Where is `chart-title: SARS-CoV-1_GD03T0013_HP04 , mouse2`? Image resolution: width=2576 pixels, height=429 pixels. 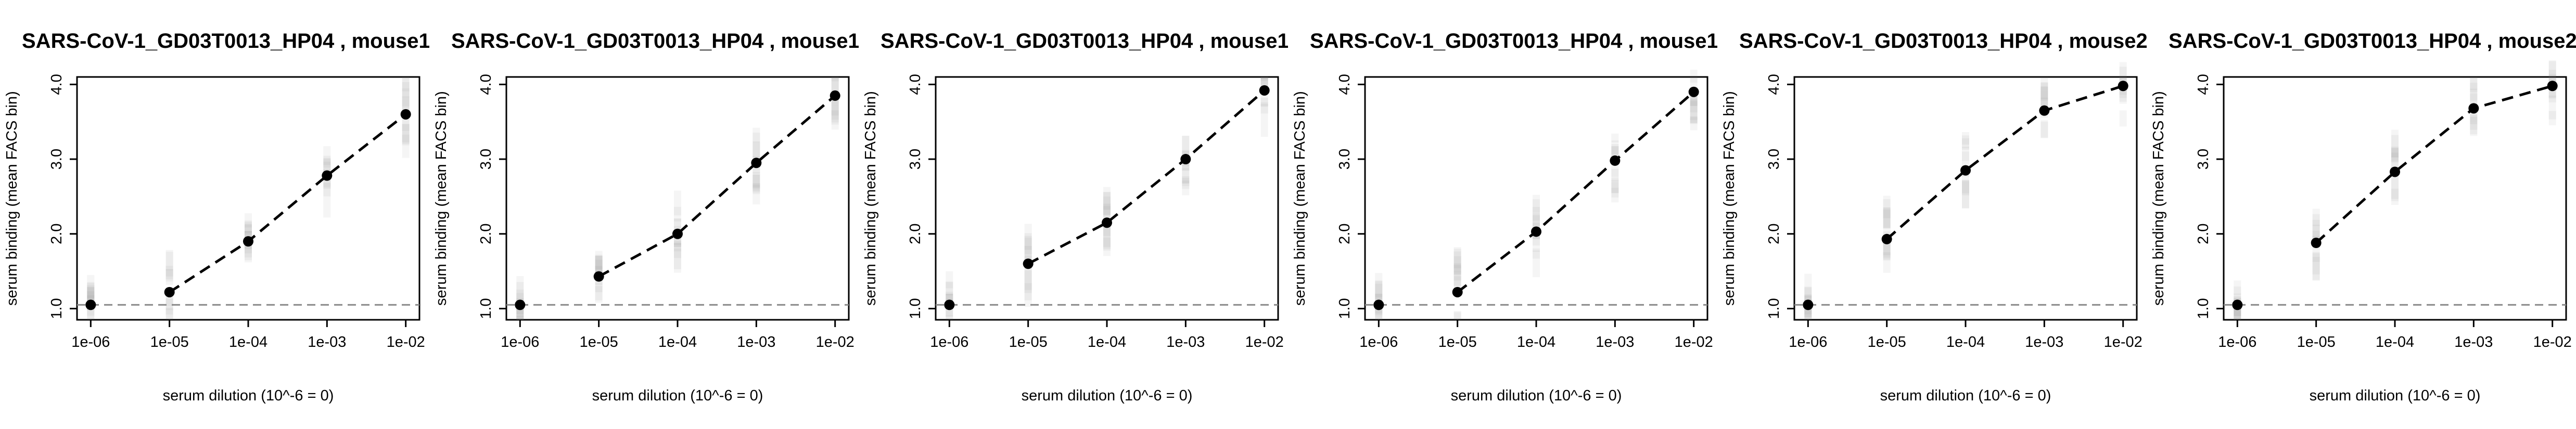
chart-title: SARS-CoV-1_GD03T0013_HP04 , mouse2 is located at coordinates (1943, 41).